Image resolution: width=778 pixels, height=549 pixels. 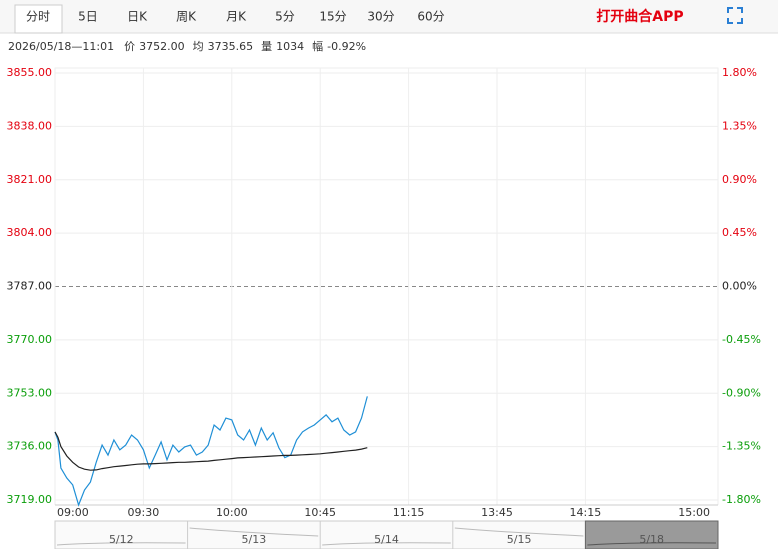 I want to click on x-tick-label: 09:30, so click(x=144, y=512).